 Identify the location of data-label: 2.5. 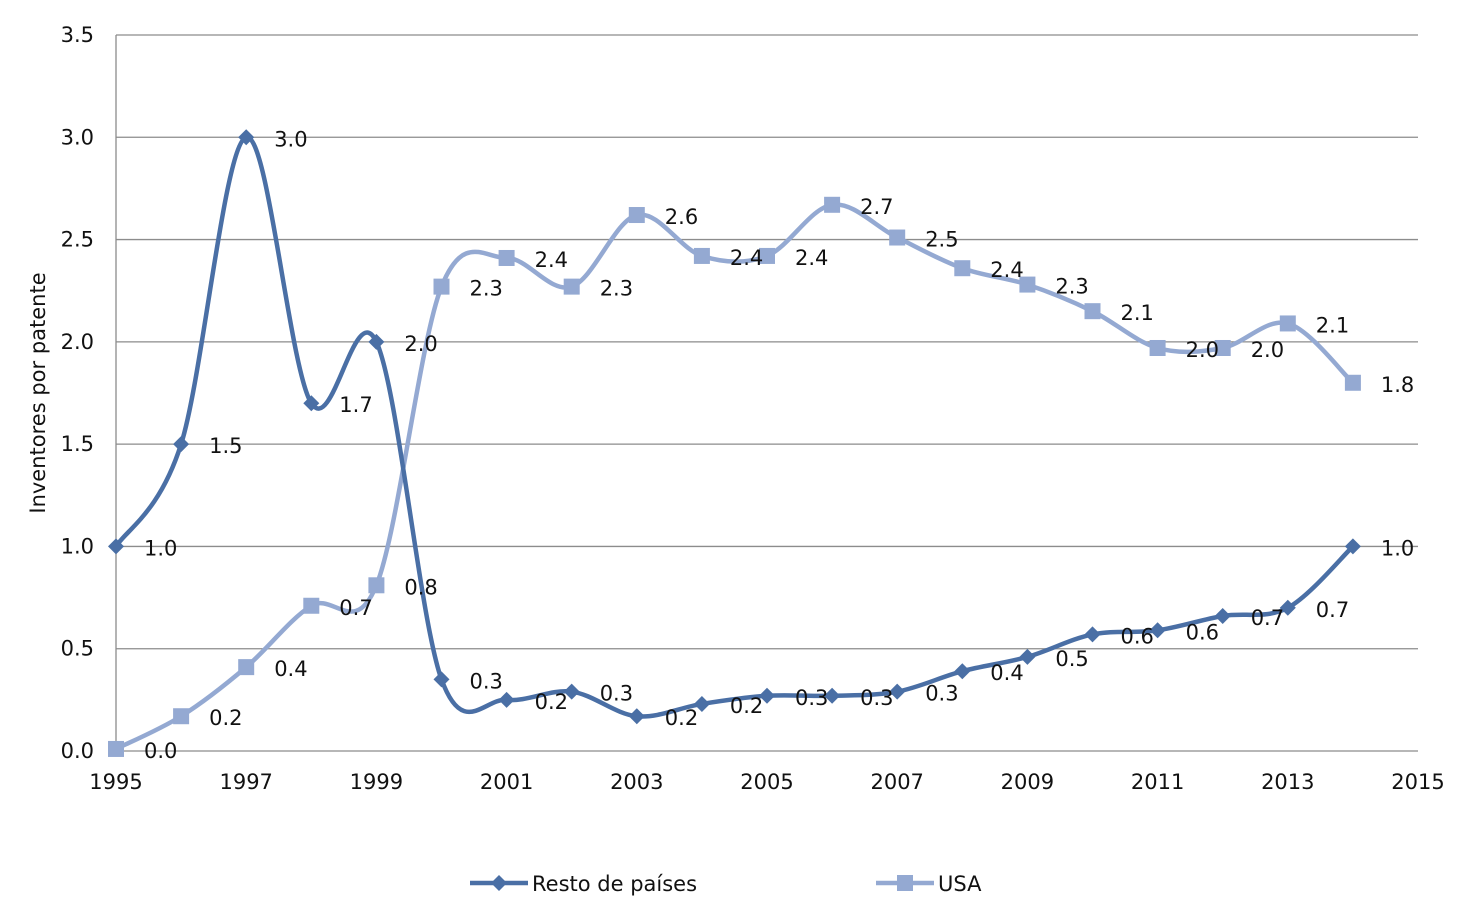
(941, 240).